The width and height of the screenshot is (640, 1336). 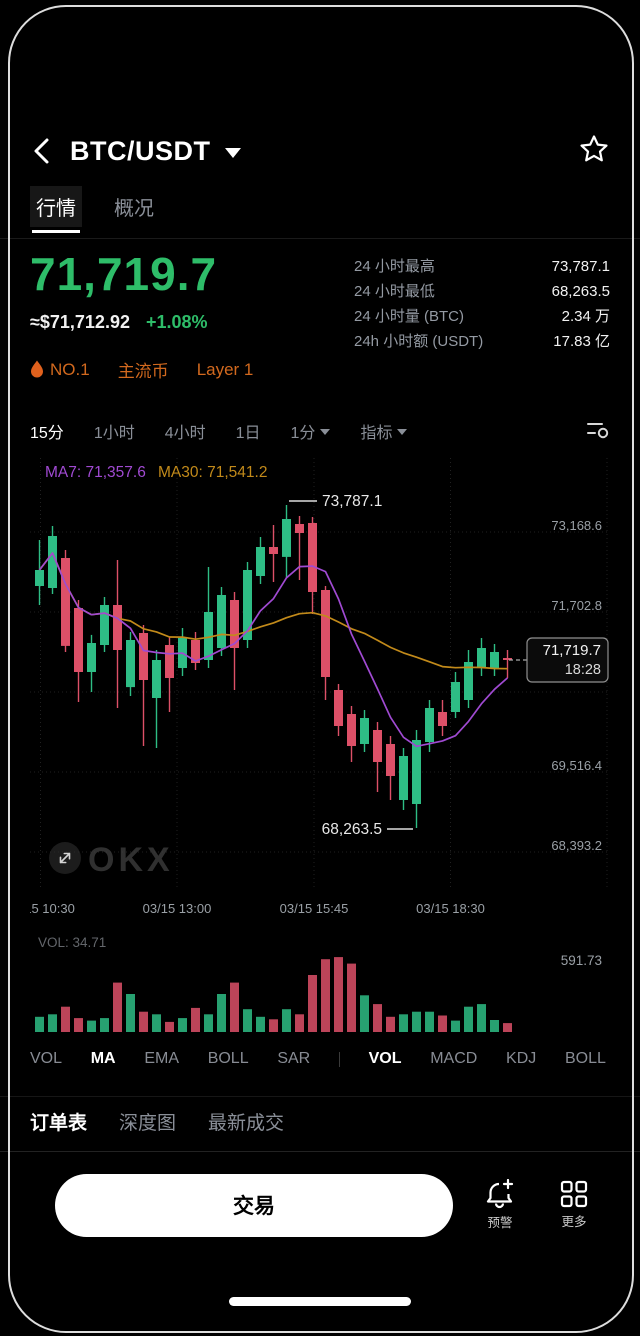 What do you see at coordinates (352, 501) in the screenshot?
I see `svg-text: 73,787.1` at bounding box center [352, 501].